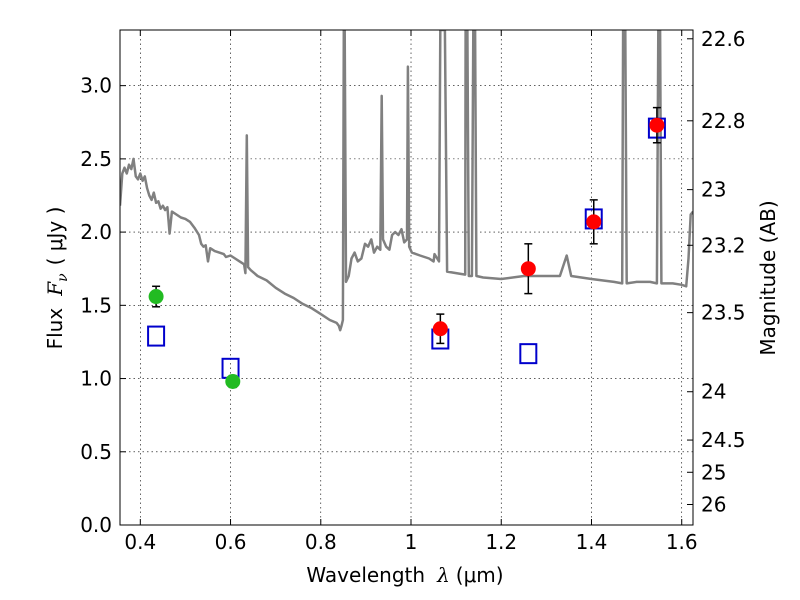  I want to click on right-tick-label: 26, so click(713, 504).